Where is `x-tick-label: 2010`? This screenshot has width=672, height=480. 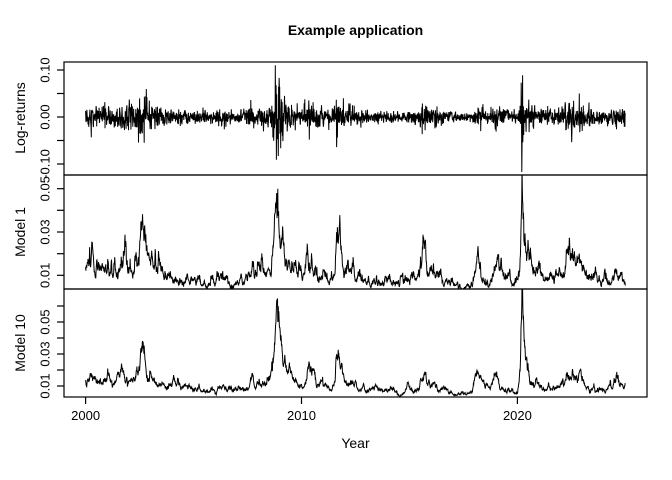
x-tick-label: 2010 is located at coordinates (301, 415).